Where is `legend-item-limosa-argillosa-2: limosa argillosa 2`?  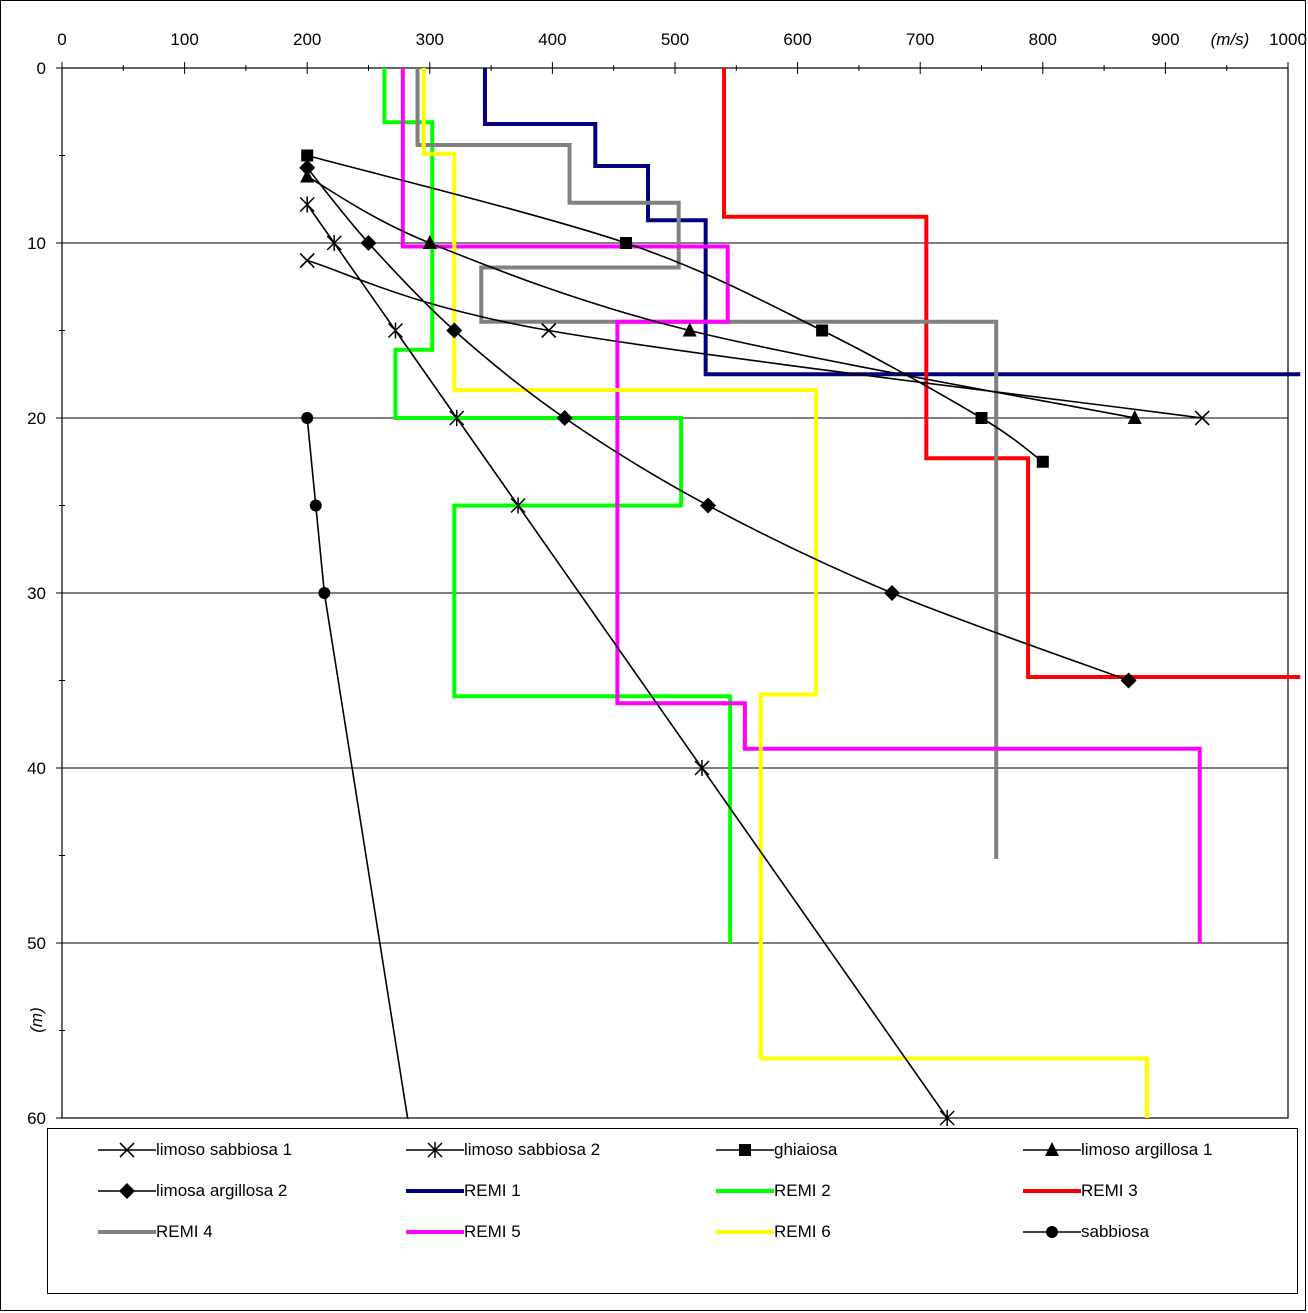 legend-item-limosa-argillosa-2: limosa argillosa 2 is located at coordinates (192, 1191).